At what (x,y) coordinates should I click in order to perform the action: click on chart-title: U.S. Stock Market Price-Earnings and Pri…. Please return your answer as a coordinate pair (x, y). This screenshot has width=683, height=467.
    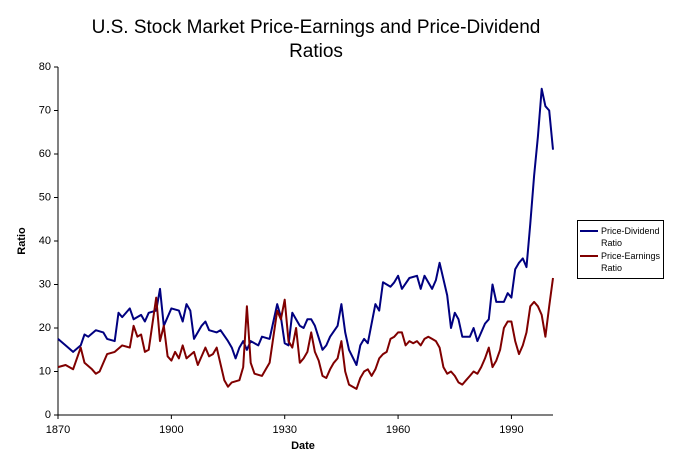
    Looking at the image, I should click on (316, 39).